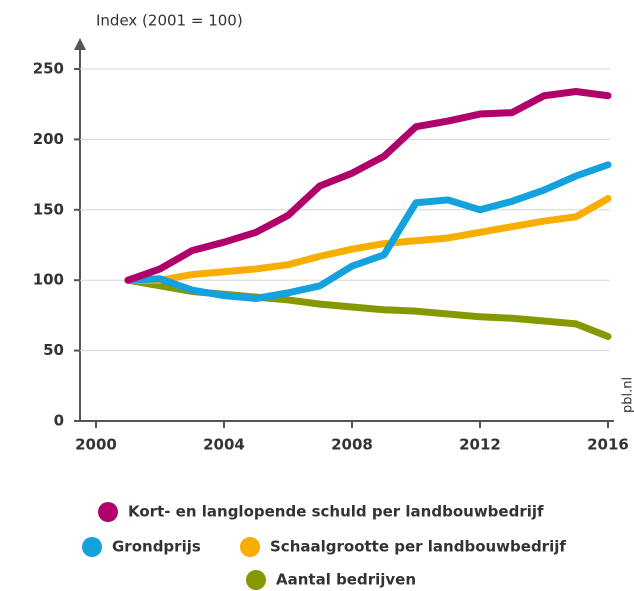 This screenshot has height=591, width=634. Describe the element at coordinates (627, 395) in the screenshot. I see `source: pbl.nl` at that location.